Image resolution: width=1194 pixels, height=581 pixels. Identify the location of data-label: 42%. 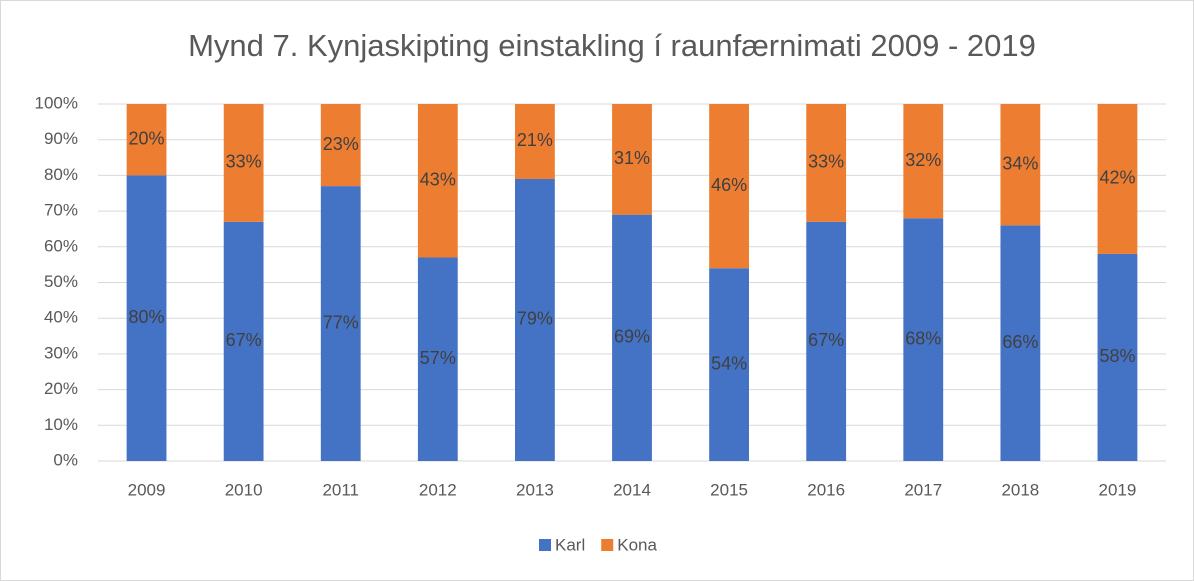
(1117, 178).